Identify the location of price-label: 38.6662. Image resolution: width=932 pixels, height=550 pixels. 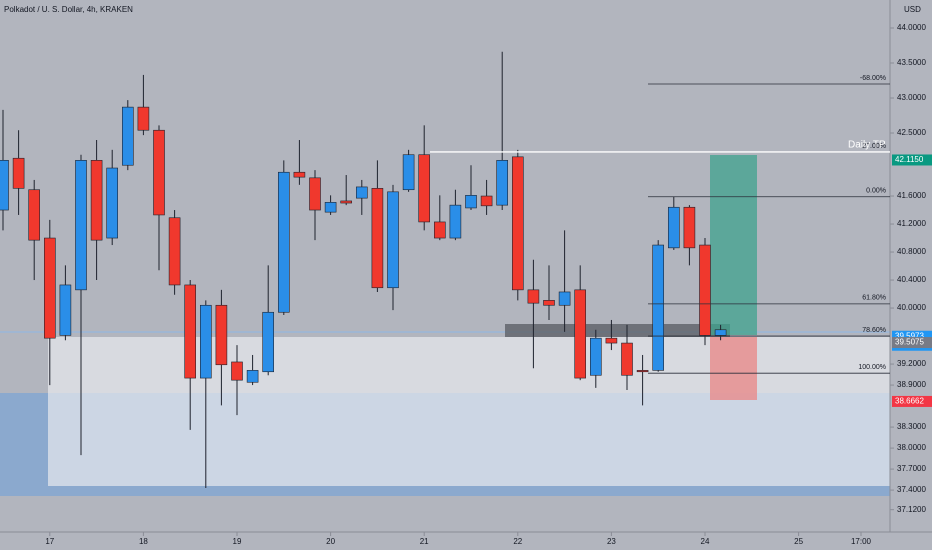
(909, 401).